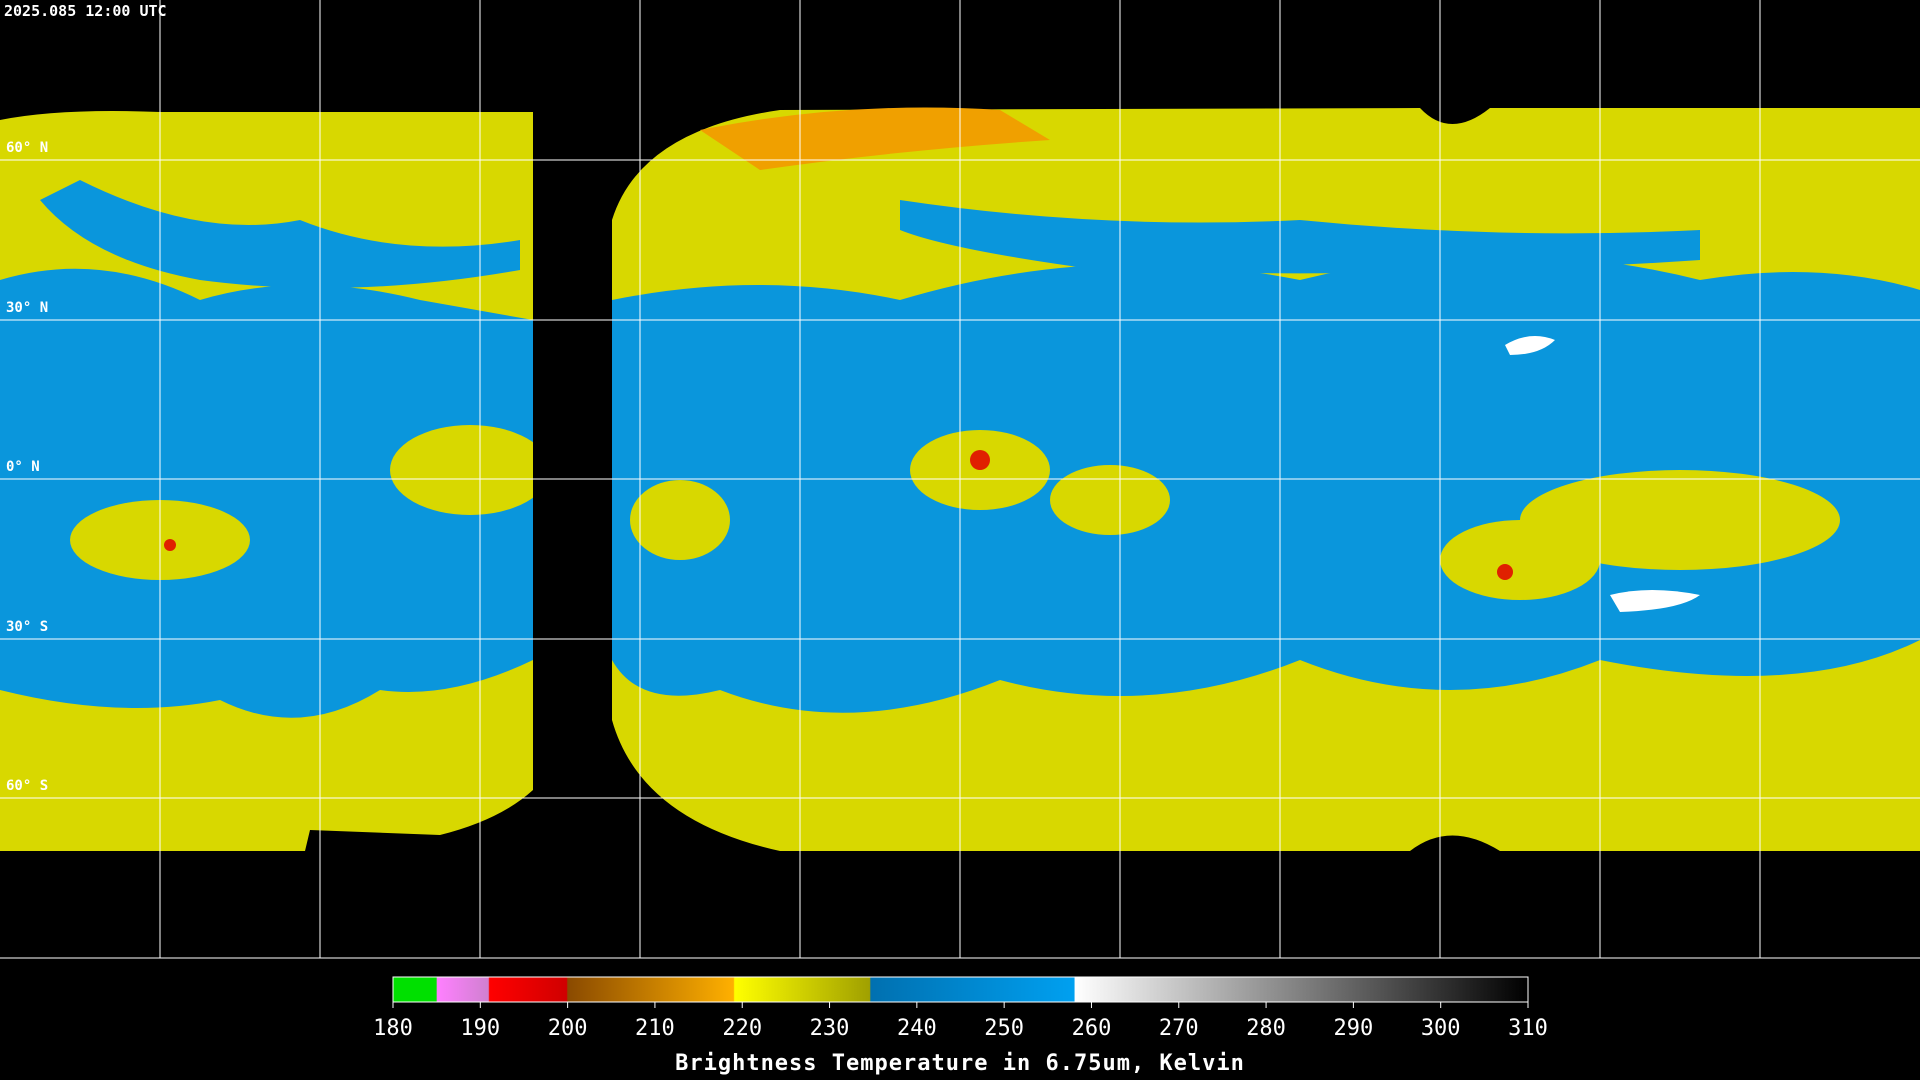 The image size is (1920, 1080). I want to click on latitude-label: 0° N, so click(23, 467).